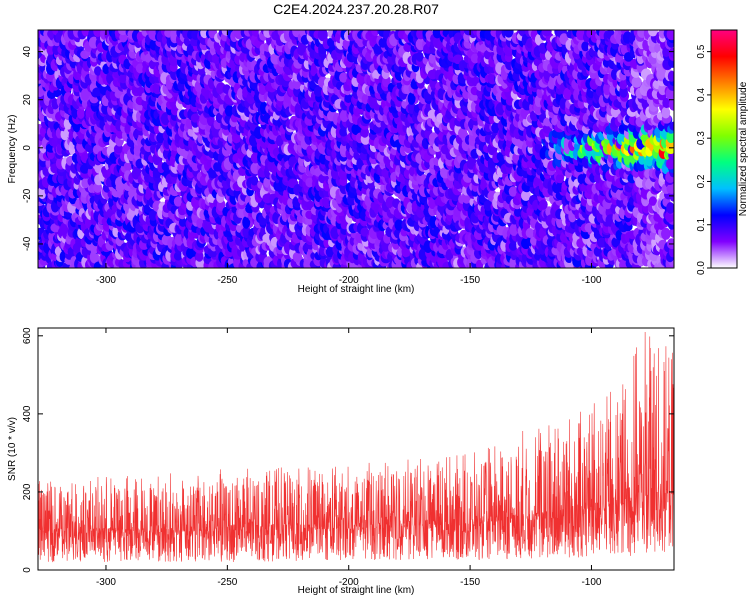 The image size is (750, 600). What do you see at coordinates (356, 9) in the screenshot?
I see `figure-title: C2E4.2024.237.20.28.R07` at bounding box center [356, 9].